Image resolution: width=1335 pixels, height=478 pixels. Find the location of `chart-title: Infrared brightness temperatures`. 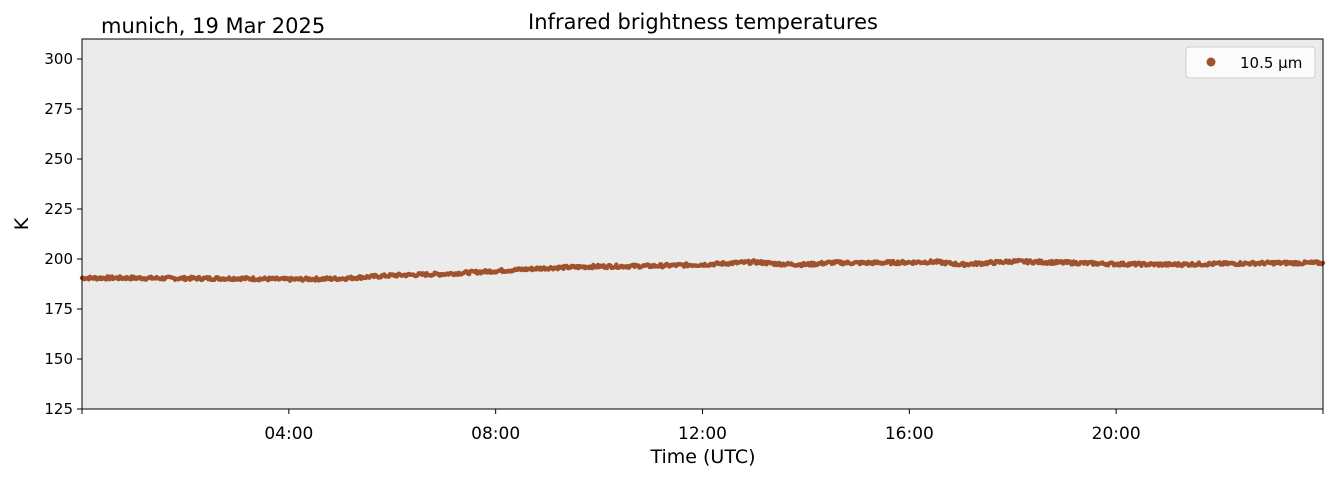

chart-title: Infrared brightness temperatures is located at coordinates (703, 22).